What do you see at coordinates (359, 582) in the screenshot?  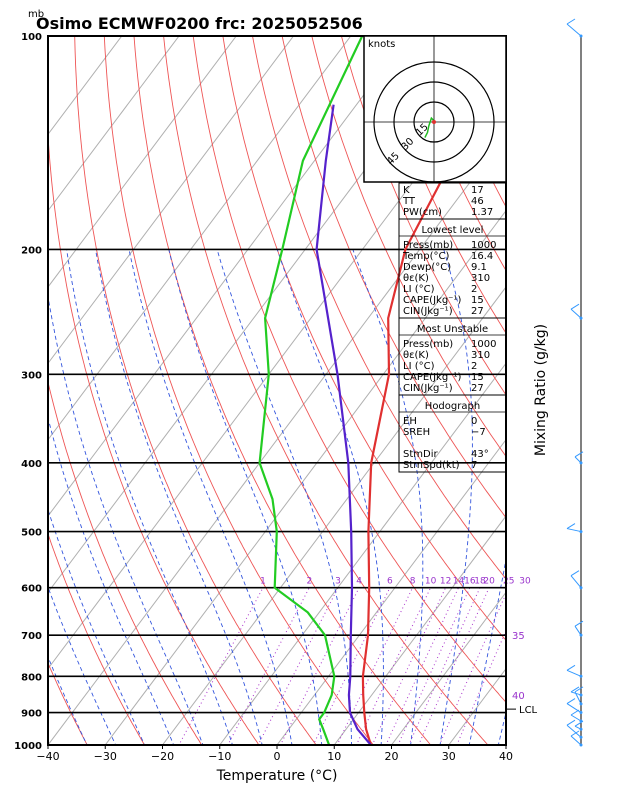 I see `mixing-ratio-label: 4` at bounding box center [359, 582].